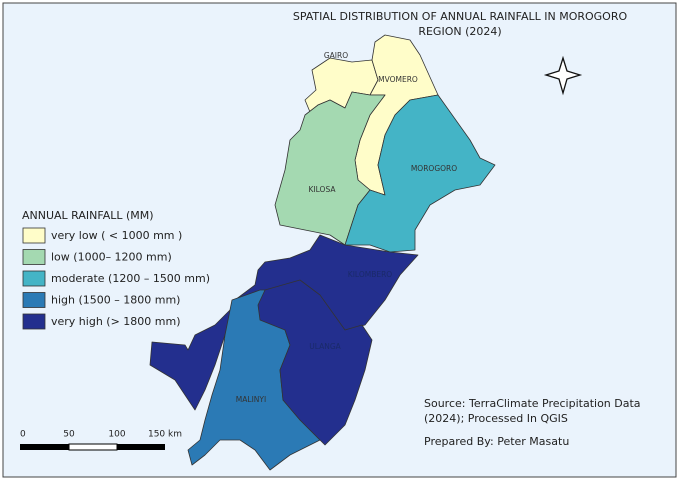 This screenshot has width=680, height=485. What do you see at coordinates (116, 235) in the screenshot?
I see `legend-label: very low ( < 1000 mm )` at bounding box center [116, 235].